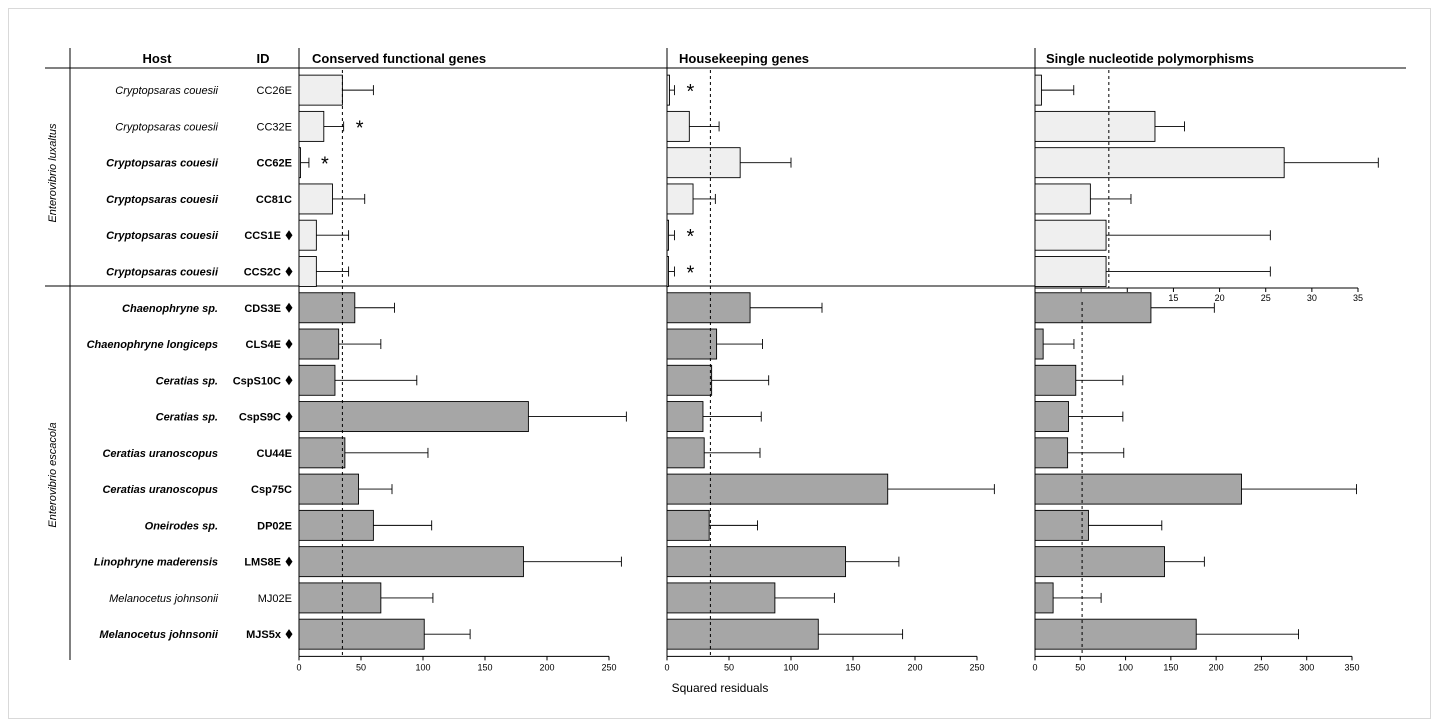  I want to click on strain-id-label: Csp75C, so click(271, 490).